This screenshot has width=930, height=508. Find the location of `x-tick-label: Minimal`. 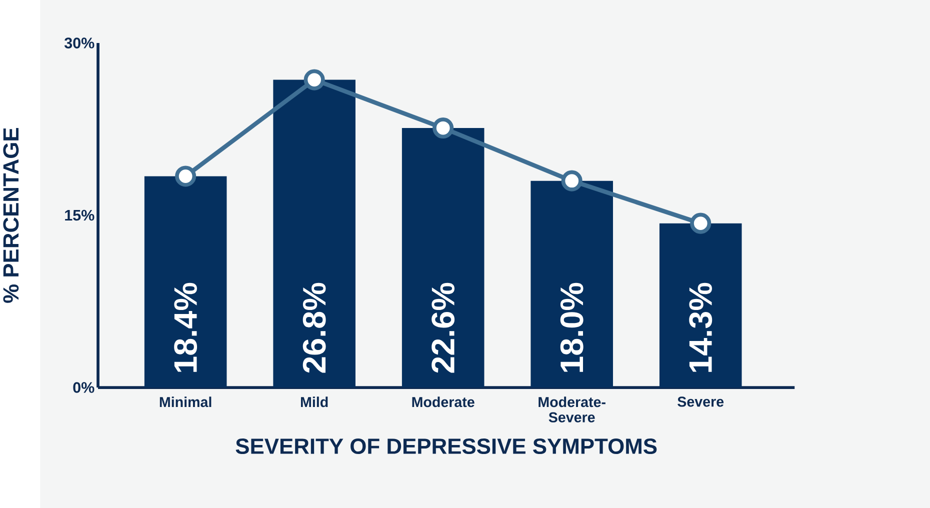

x-tick-label: Minimal is located at coordinates (186, 402).